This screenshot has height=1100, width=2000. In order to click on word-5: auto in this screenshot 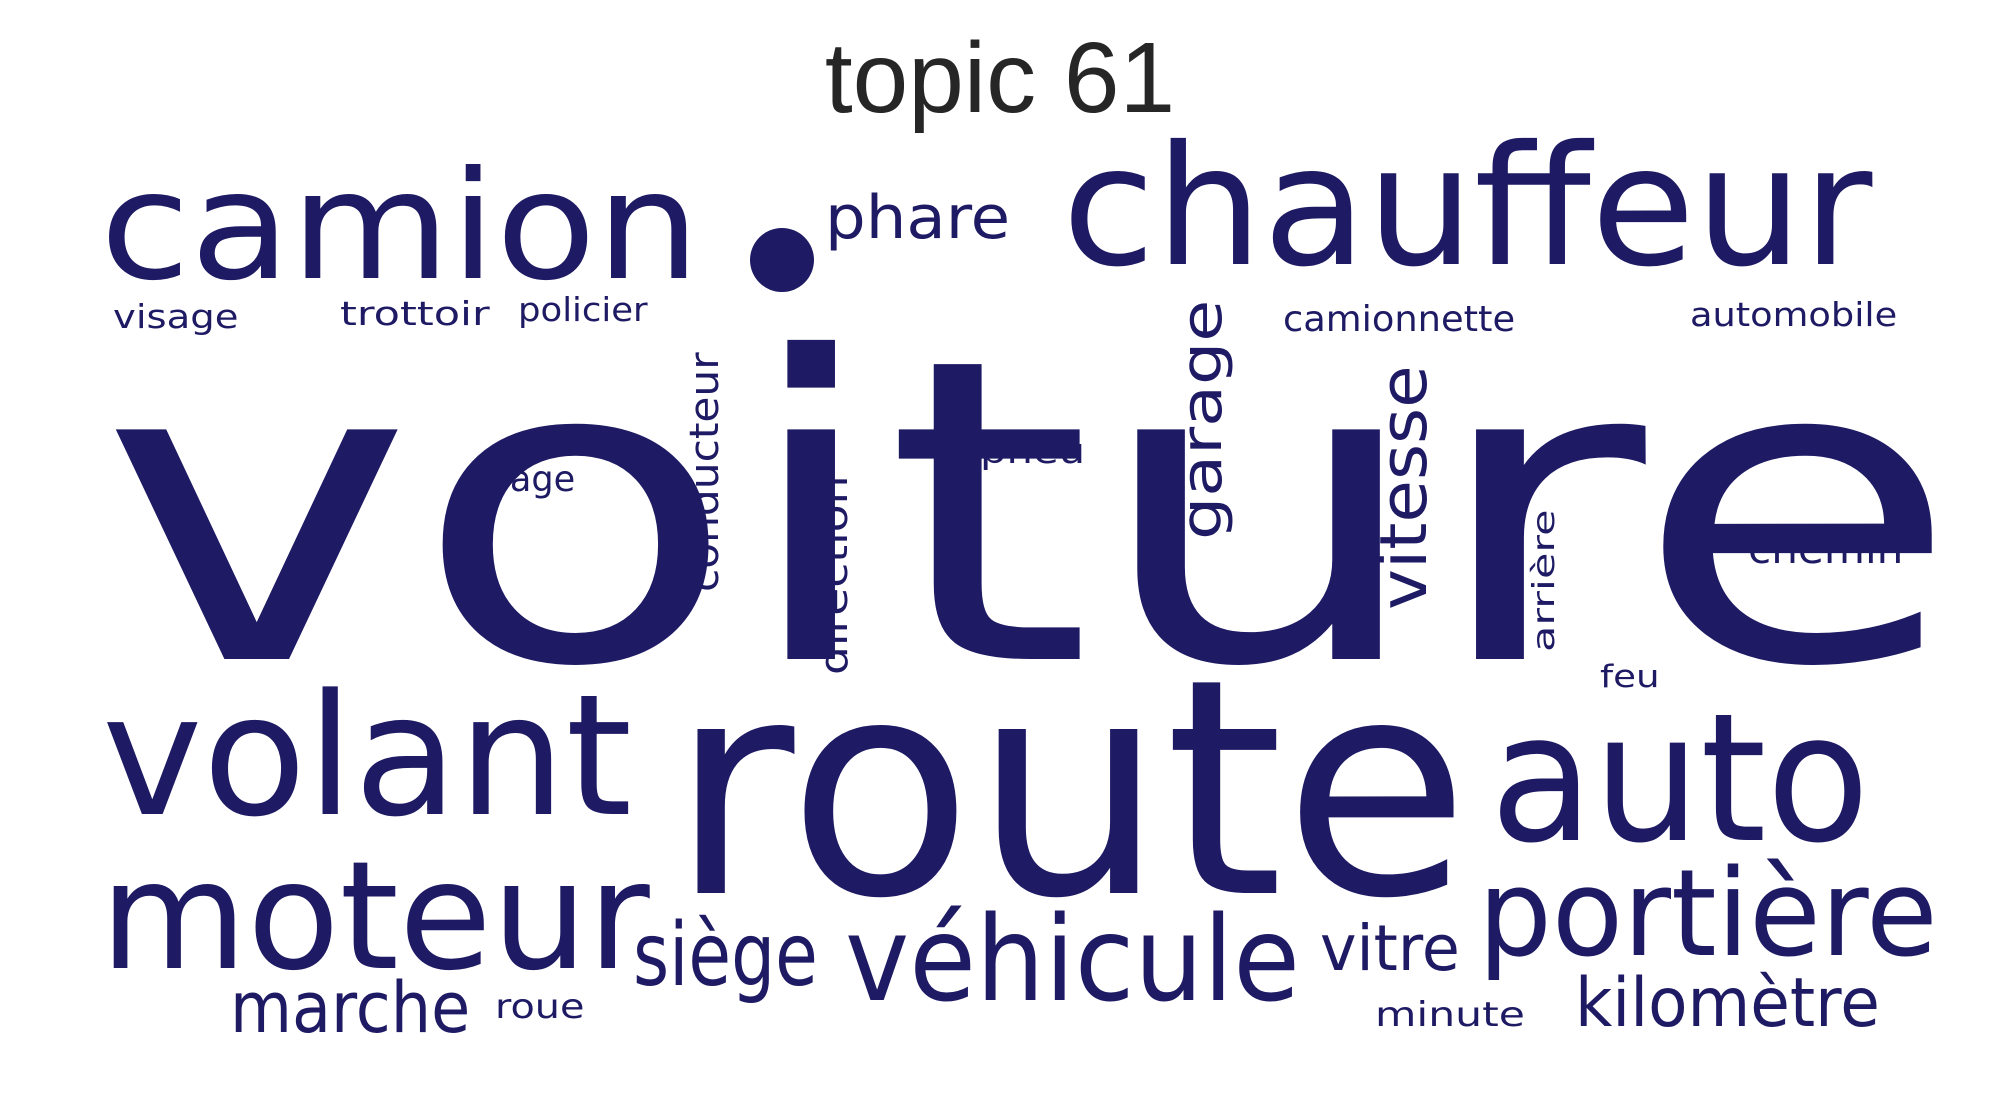, I will do `click(1680, 778)`.